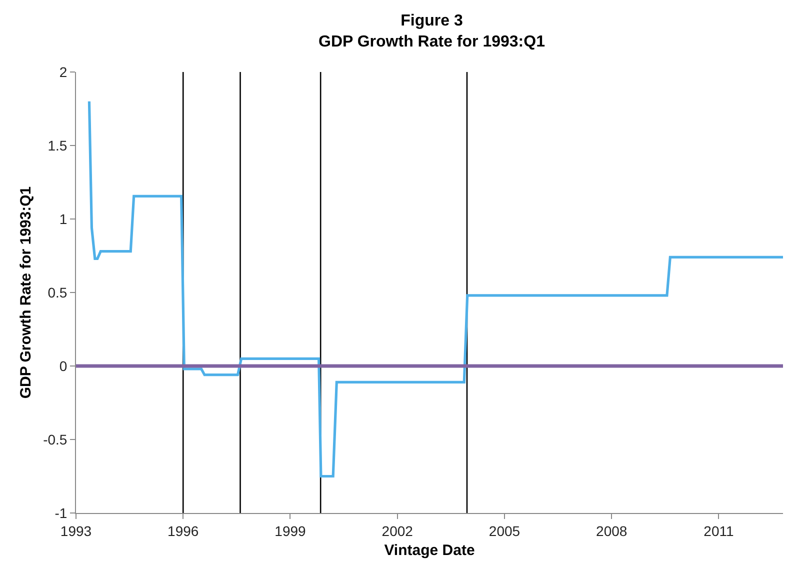 The width and height of the screenshot is (785, 569). I want to click on chart-title: Figure 3, so click(431, 21).